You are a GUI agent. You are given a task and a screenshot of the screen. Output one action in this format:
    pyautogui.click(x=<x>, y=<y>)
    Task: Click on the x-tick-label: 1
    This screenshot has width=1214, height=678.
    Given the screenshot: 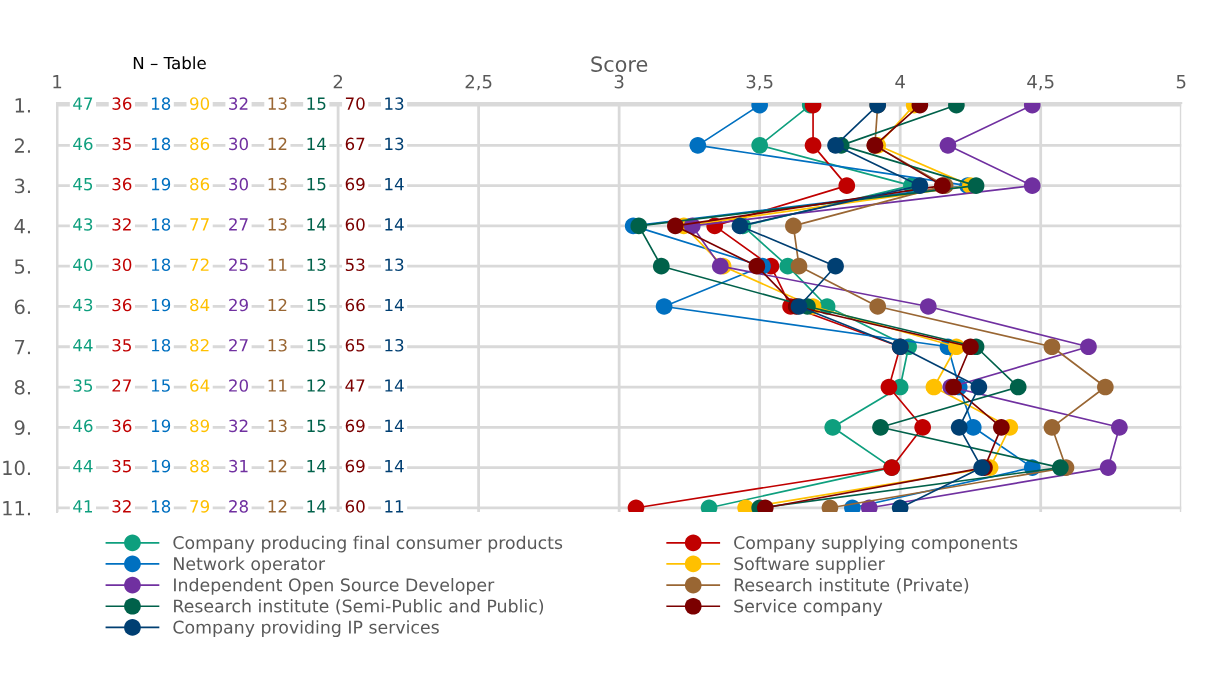 What is the action you would take?
    pyautogui.click(x=57, y=82)
    